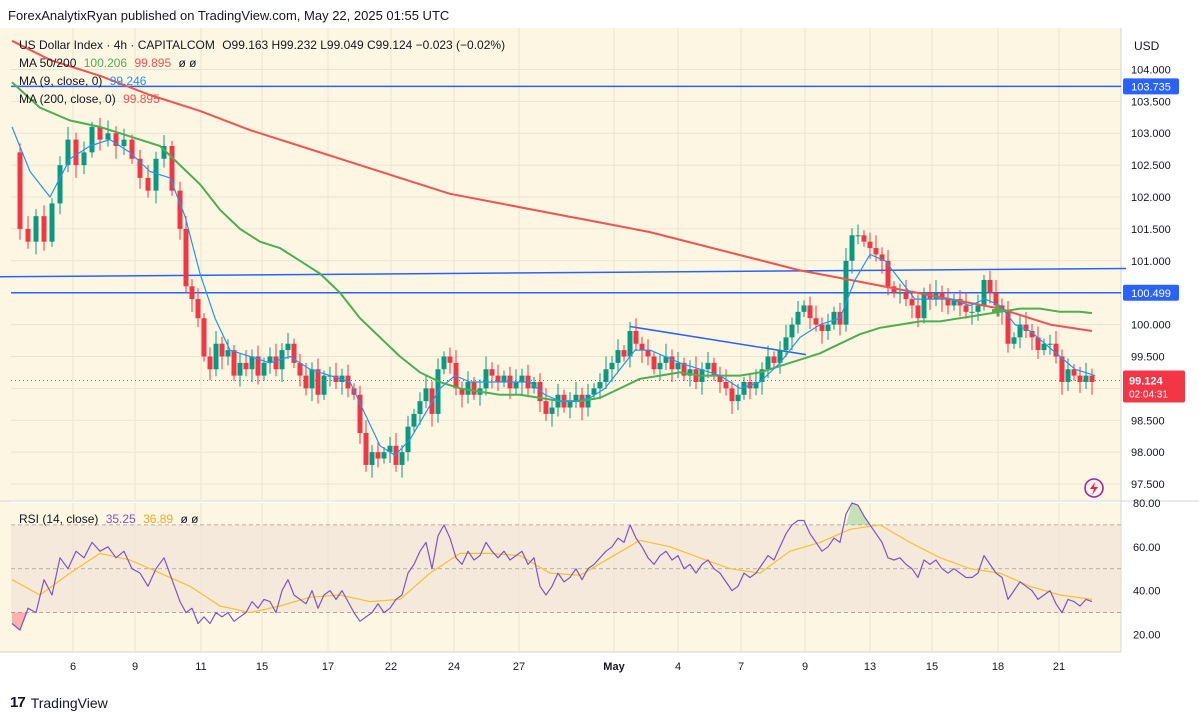 The height and width of the screenshot is (722, 1199). What do you see at coordinates (552, 569) in the screenshot?
I see `rsi-ma-line` at bounding box center [552, 569].